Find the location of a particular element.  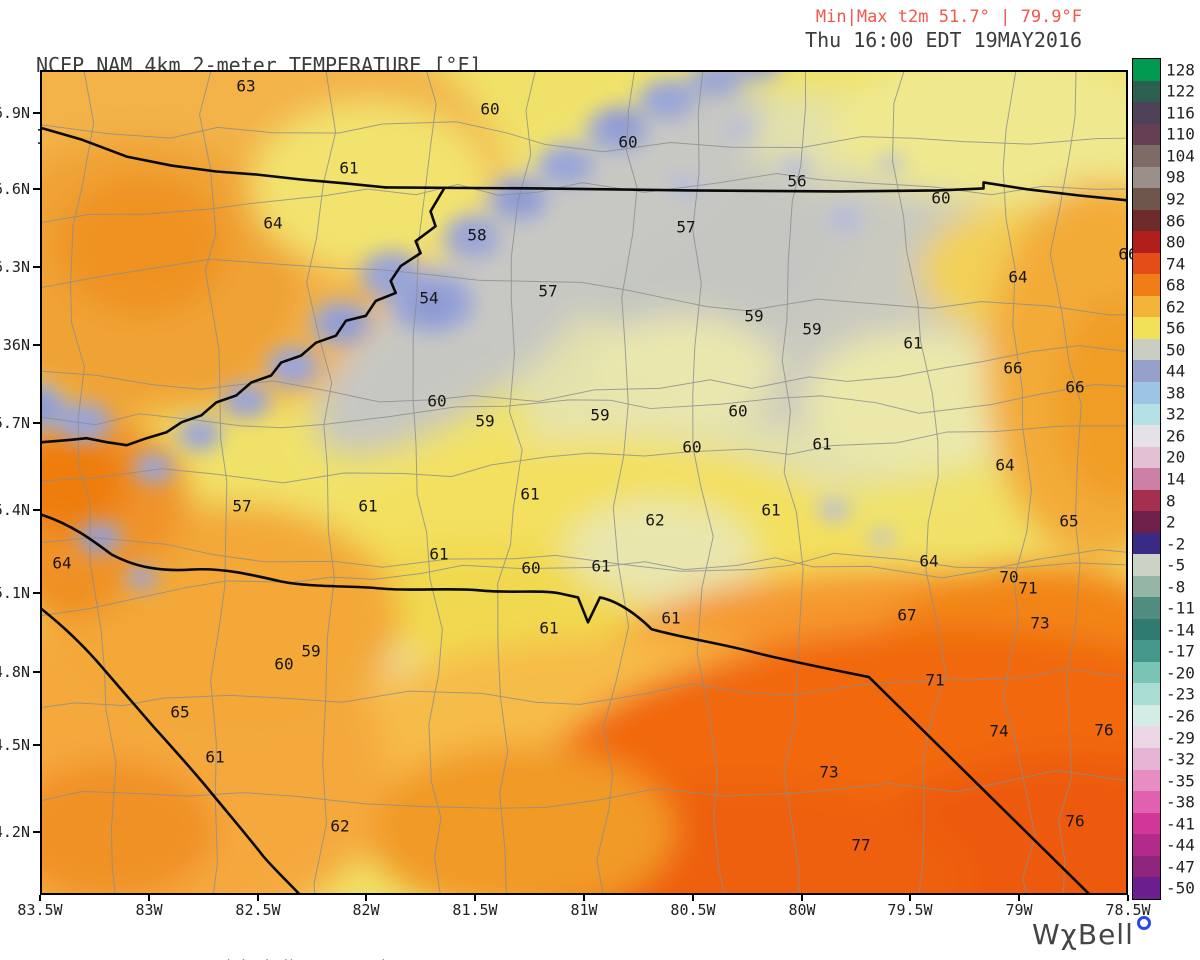

colorbar-value: -23 is located at coordinates (1180, 694).